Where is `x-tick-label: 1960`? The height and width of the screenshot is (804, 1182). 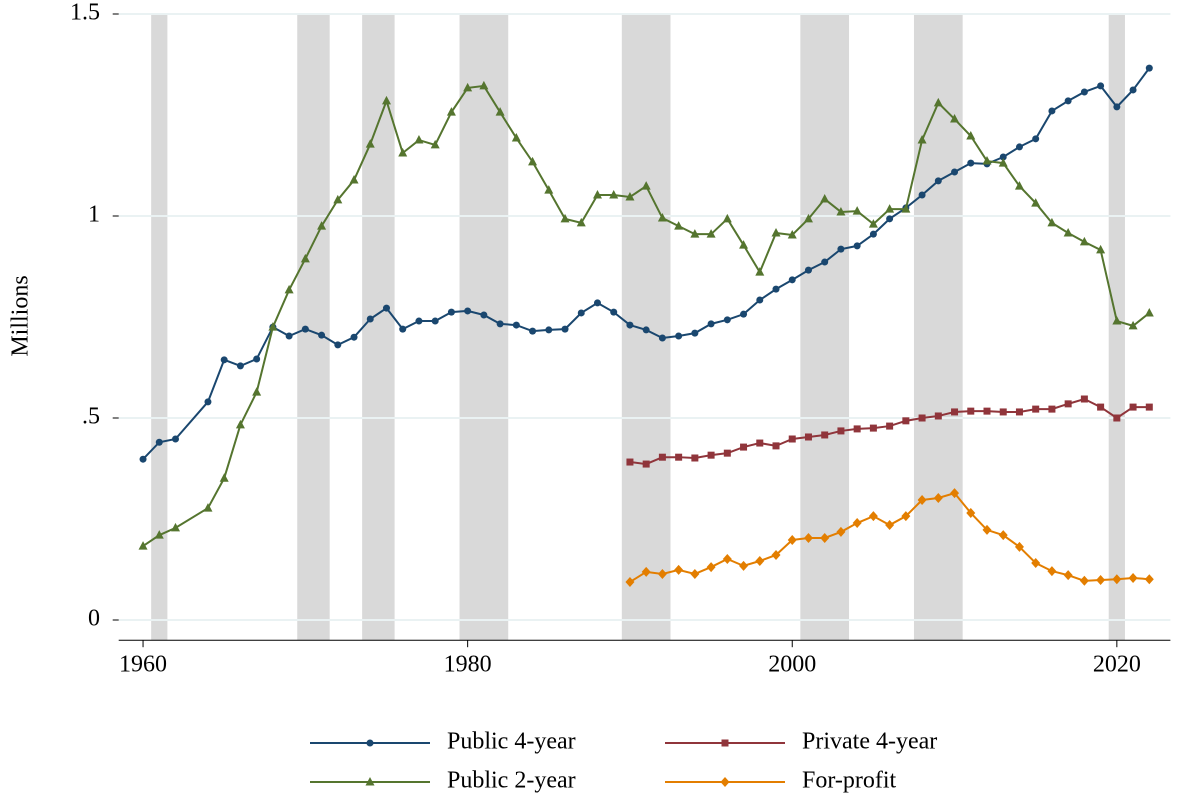
x-tick-label: 1960 is located at coordinates (143, 665).